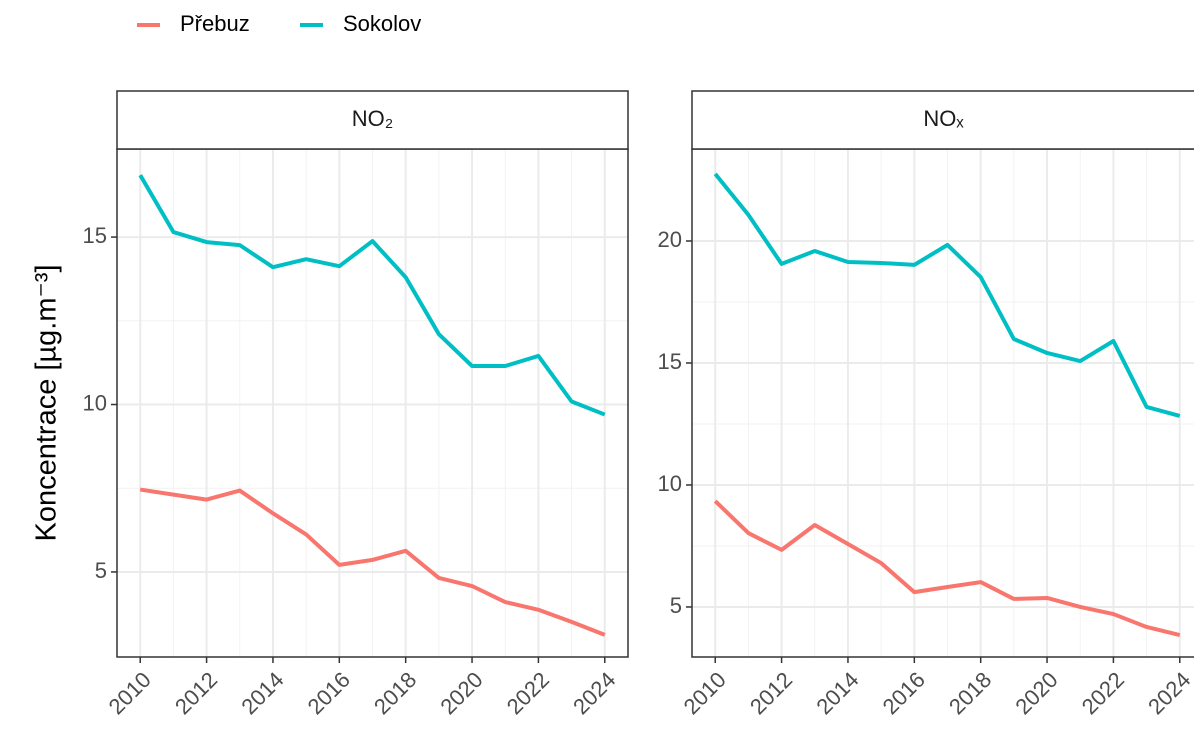 Image resolution: width=1194 pixels, height=731 pixels. Describe the element at coordinates (382, 23) in the screenshot. I see `legend-label: Sokolov` at that location.